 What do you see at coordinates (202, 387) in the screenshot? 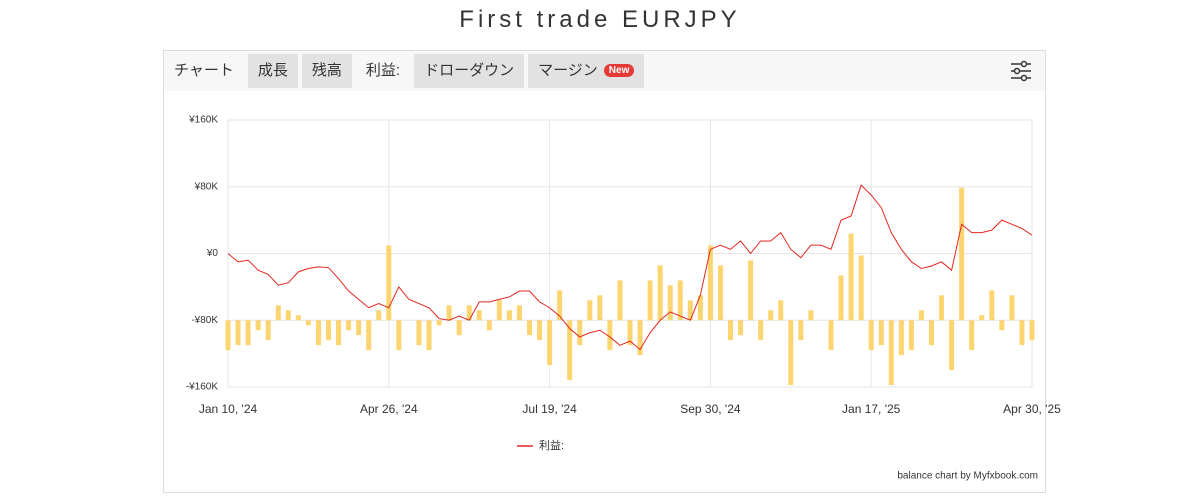
I see `y-tick-label: -¥160K` at bounding box center [202, 387].